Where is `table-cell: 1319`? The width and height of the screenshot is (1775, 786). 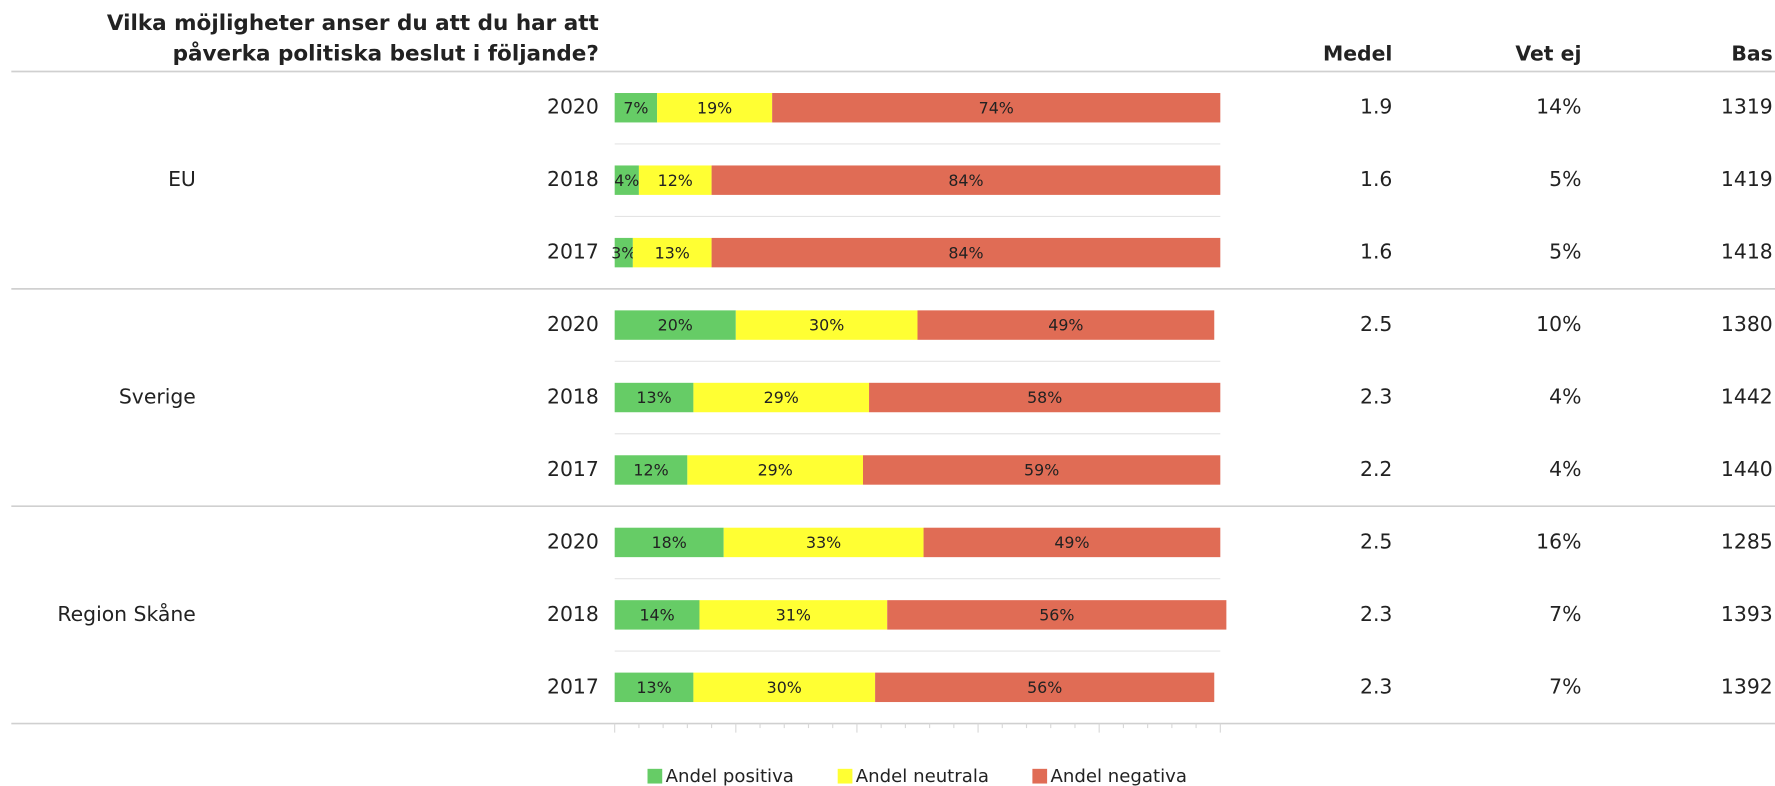
table-cell: 1319 is located at coordinates (1747, 107).